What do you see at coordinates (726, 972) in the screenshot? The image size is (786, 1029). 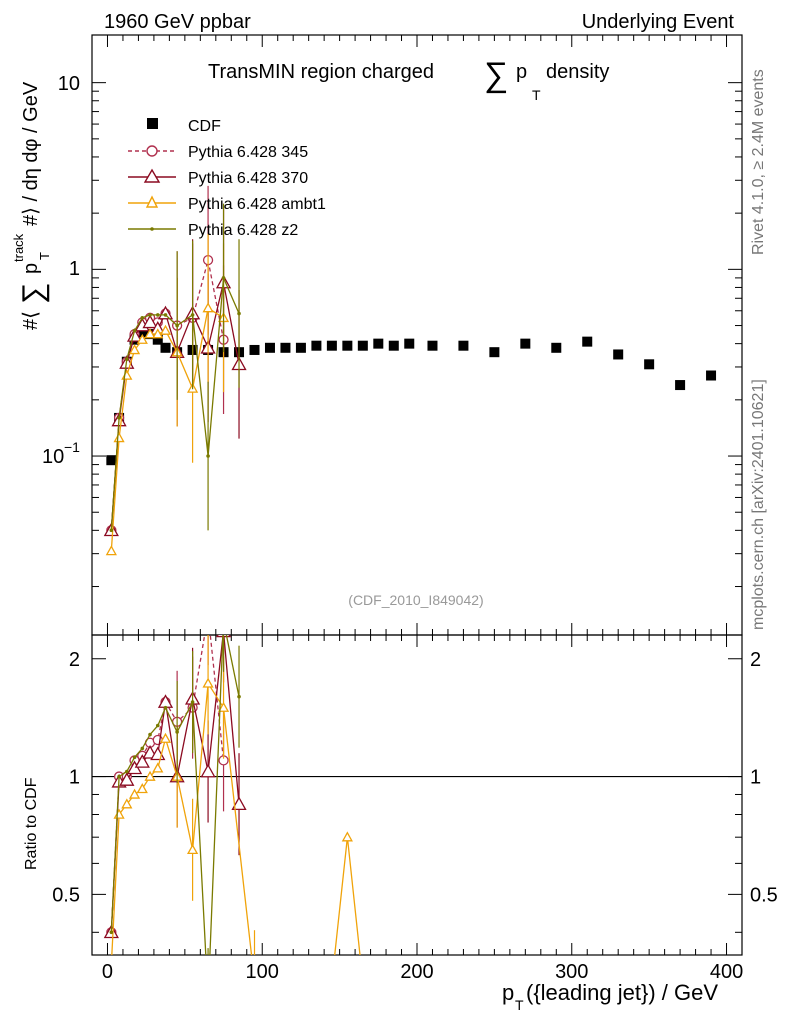 I see `x-tick-label-400: 400` at bounding box center [726, 972].